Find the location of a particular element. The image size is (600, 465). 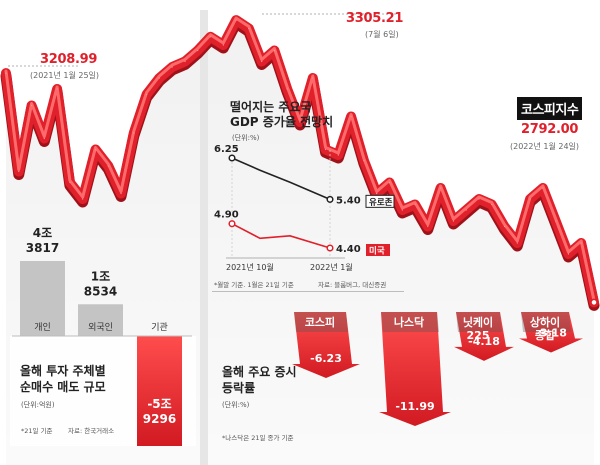

investor-bar-value: 8534 is located at coordinates (100, 291).